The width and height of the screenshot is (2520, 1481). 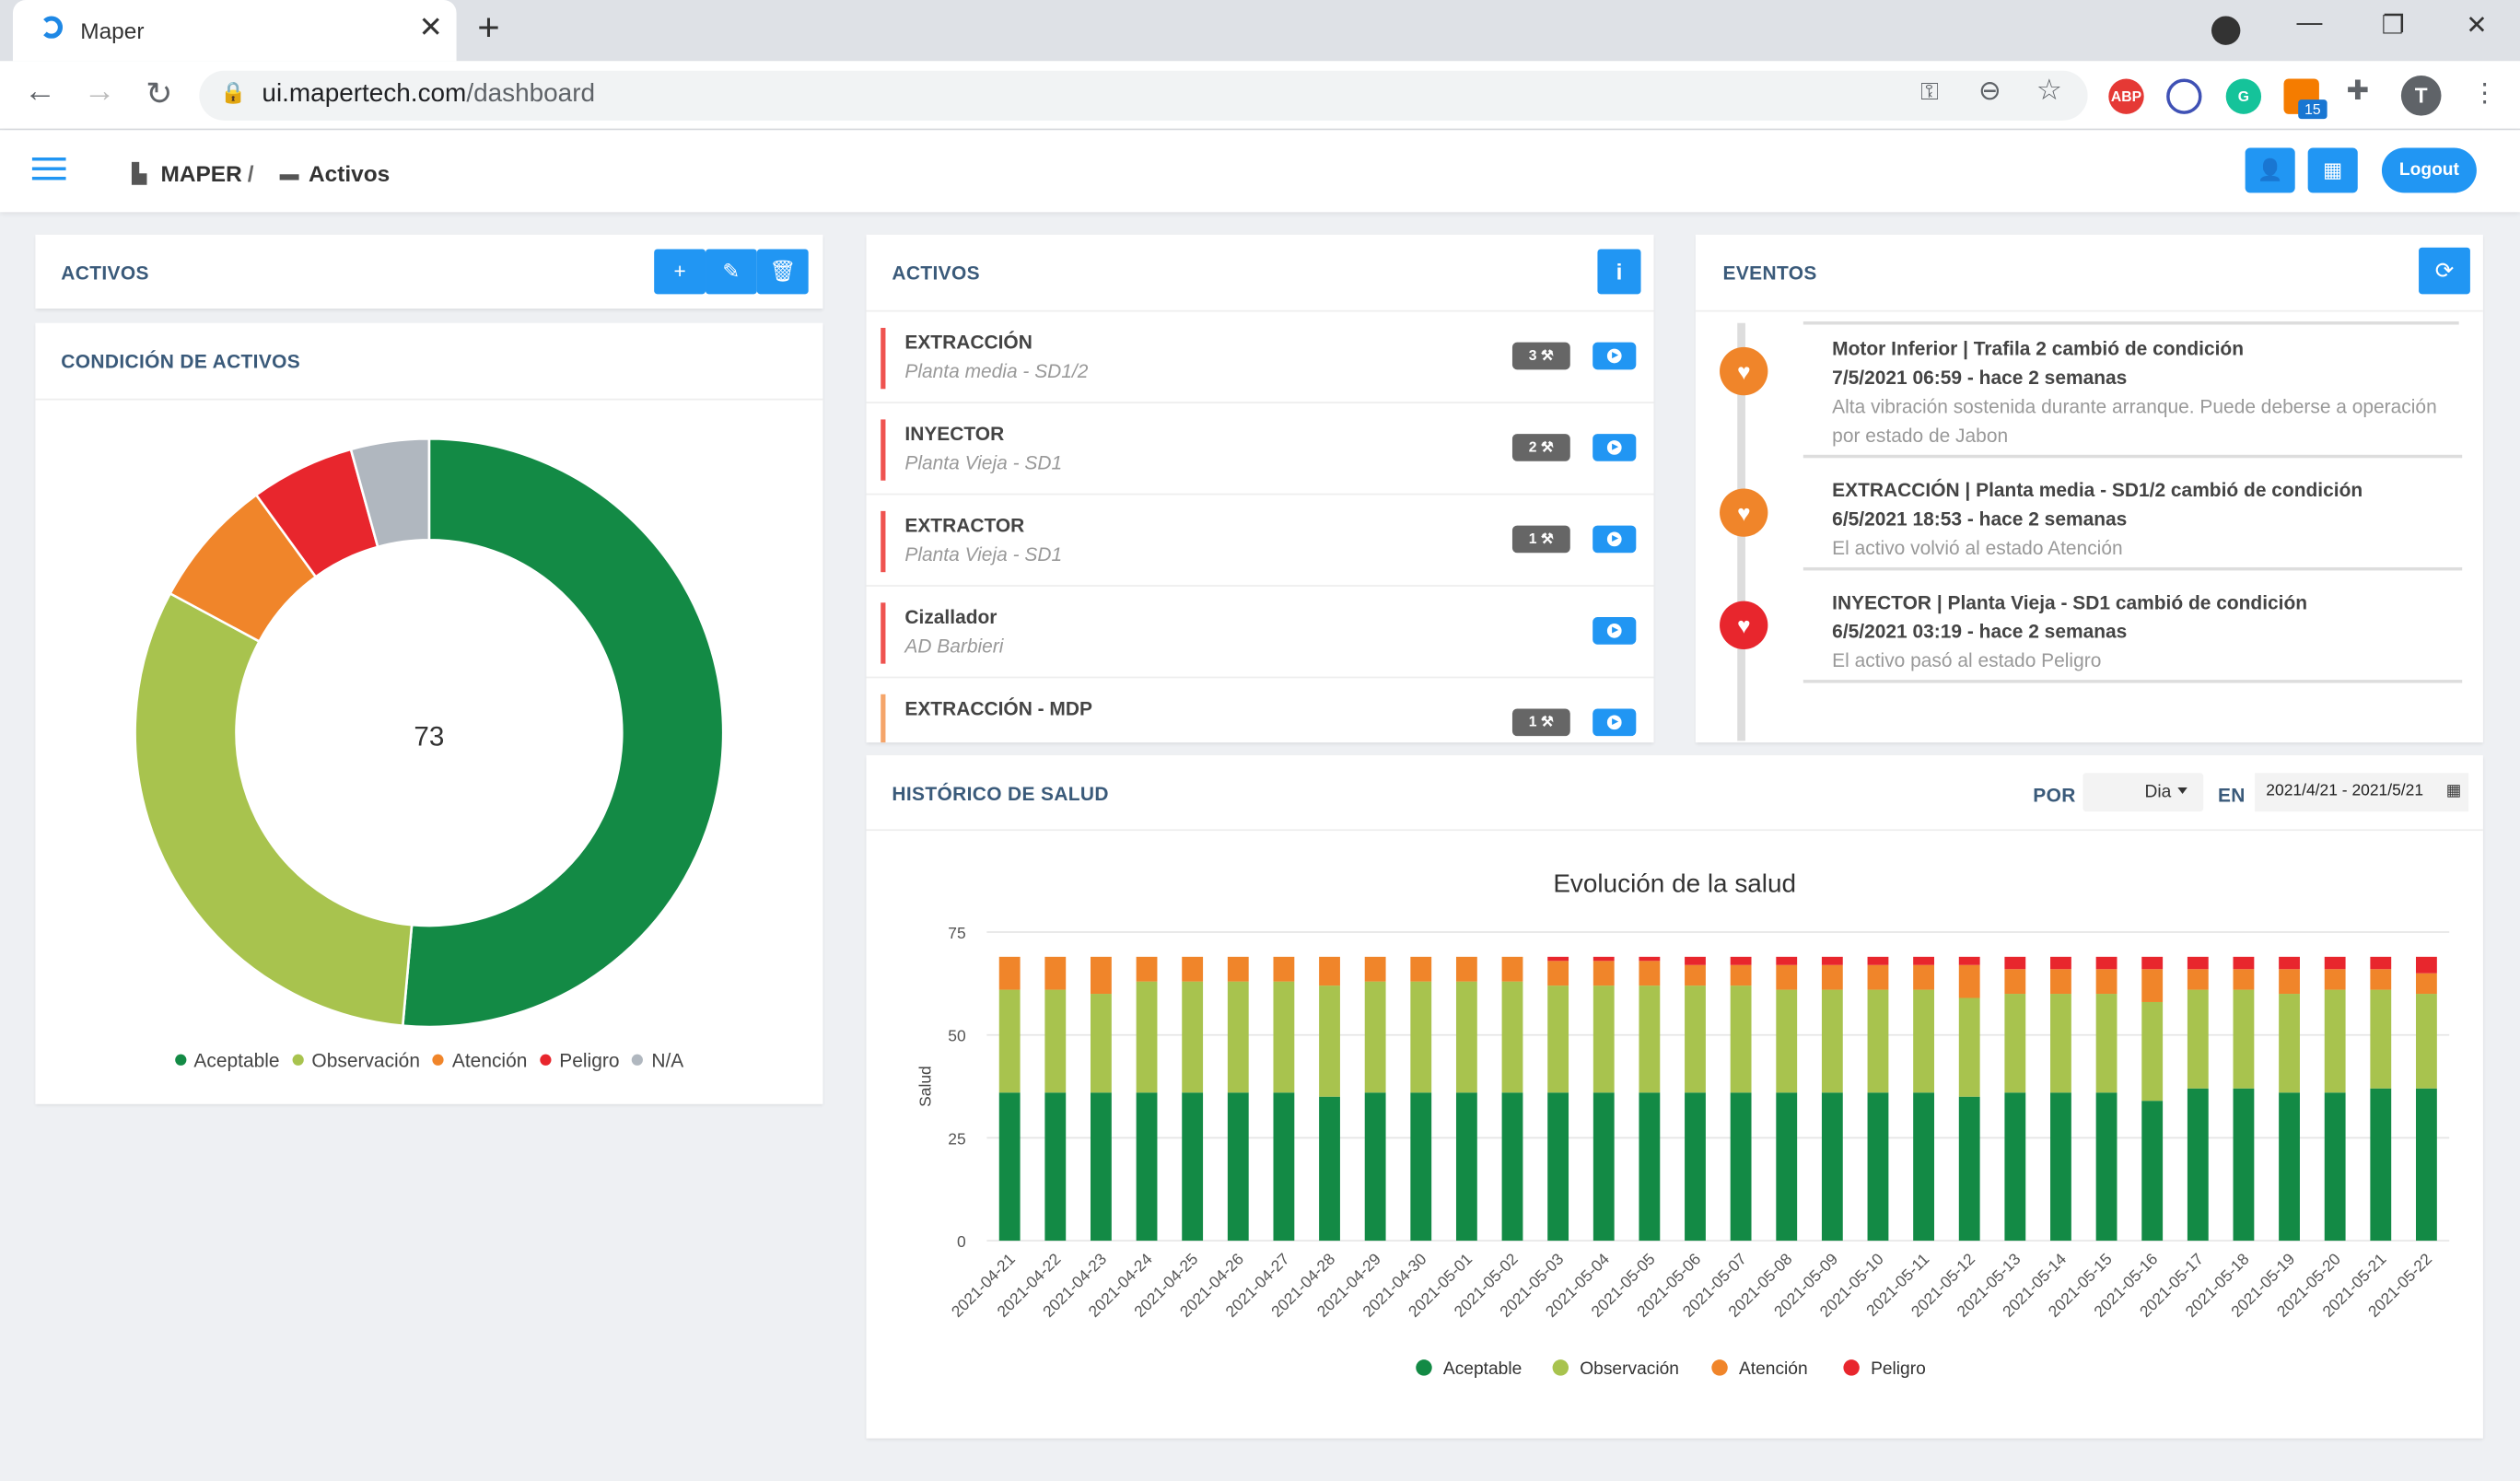 What do you see at coordinates (1787, 977) in the screenshot?
I see `bar-atención-2021-05-08` at bounding box center [1787, 977].